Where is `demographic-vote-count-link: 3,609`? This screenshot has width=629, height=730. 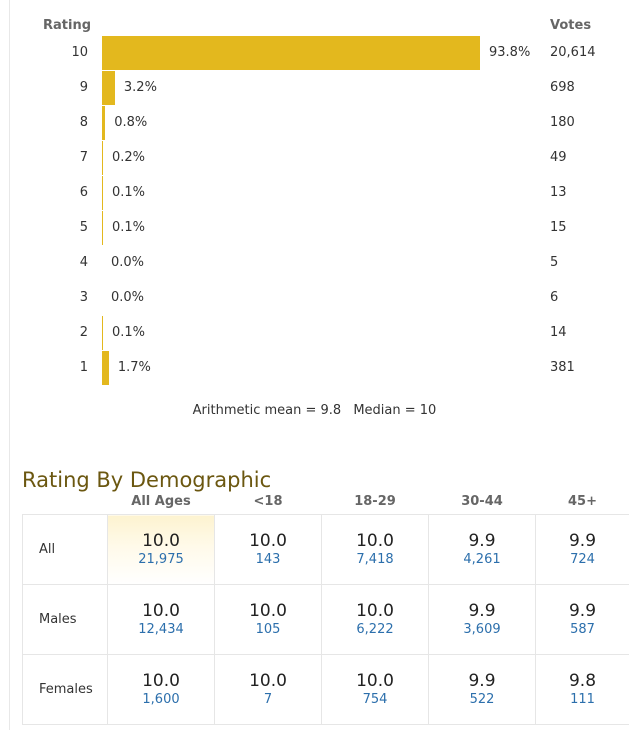
demographic-vote-count-link: 3,609 is located at coordinates (482, 629).